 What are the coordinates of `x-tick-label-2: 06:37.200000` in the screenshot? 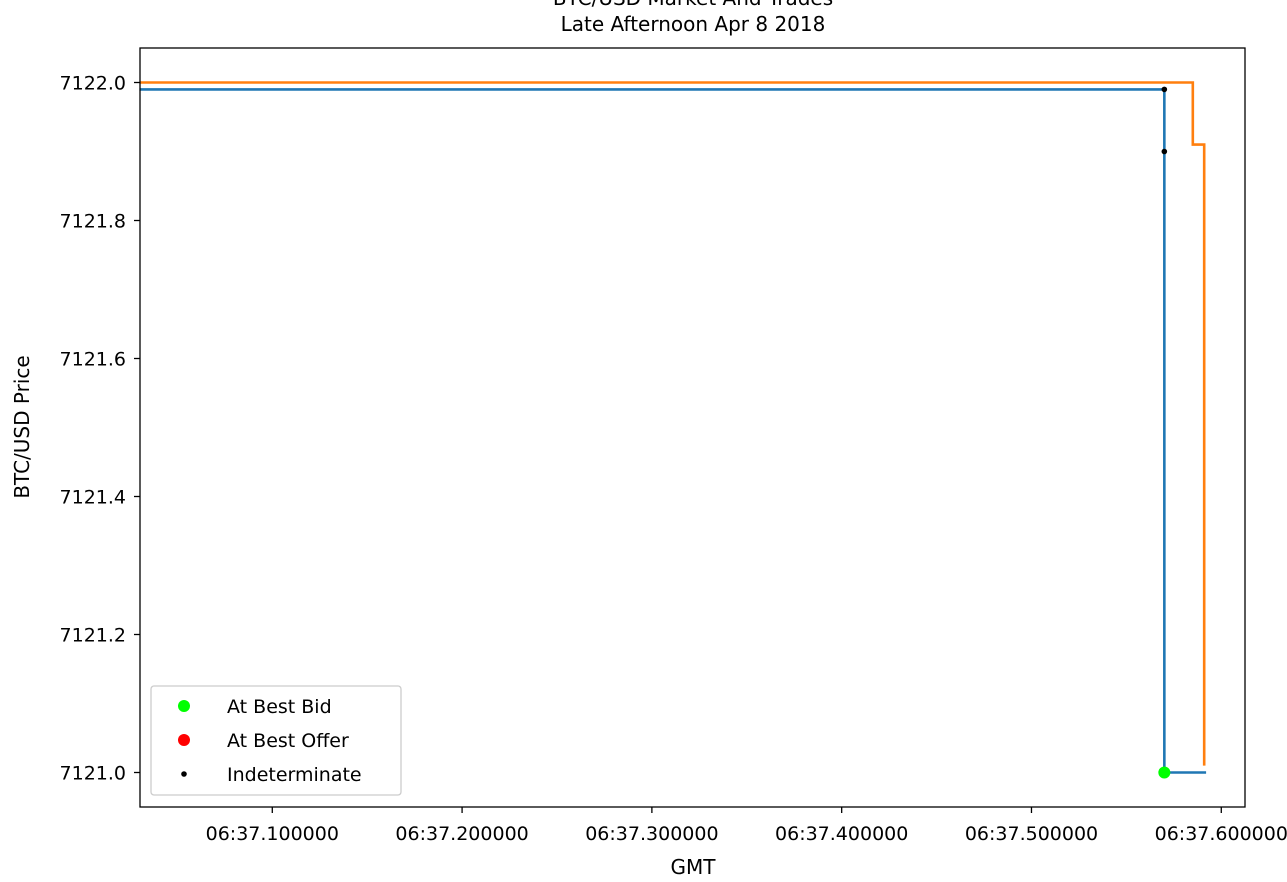 It's located at (461, 834).